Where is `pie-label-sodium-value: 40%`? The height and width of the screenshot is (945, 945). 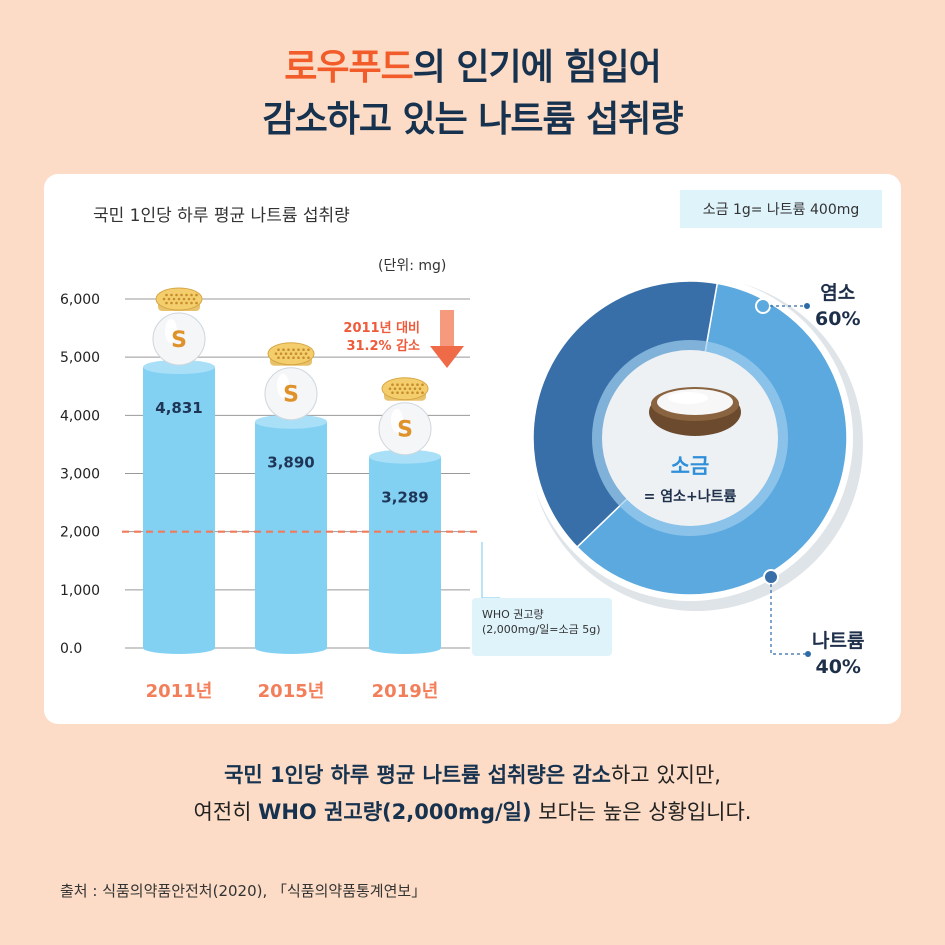 pie-label-sodium-value: 40% is located at coordinates (838, 667).